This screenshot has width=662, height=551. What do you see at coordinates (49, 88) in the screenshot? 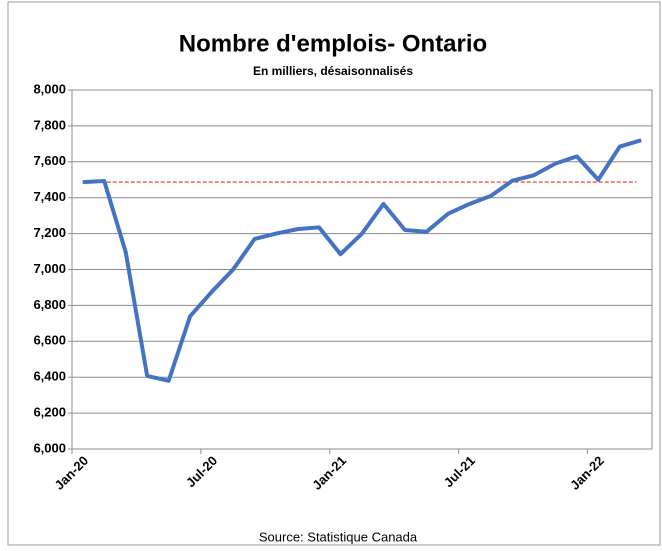
I see `y-tick-label: 8,000` at bounding box center [49, 88].